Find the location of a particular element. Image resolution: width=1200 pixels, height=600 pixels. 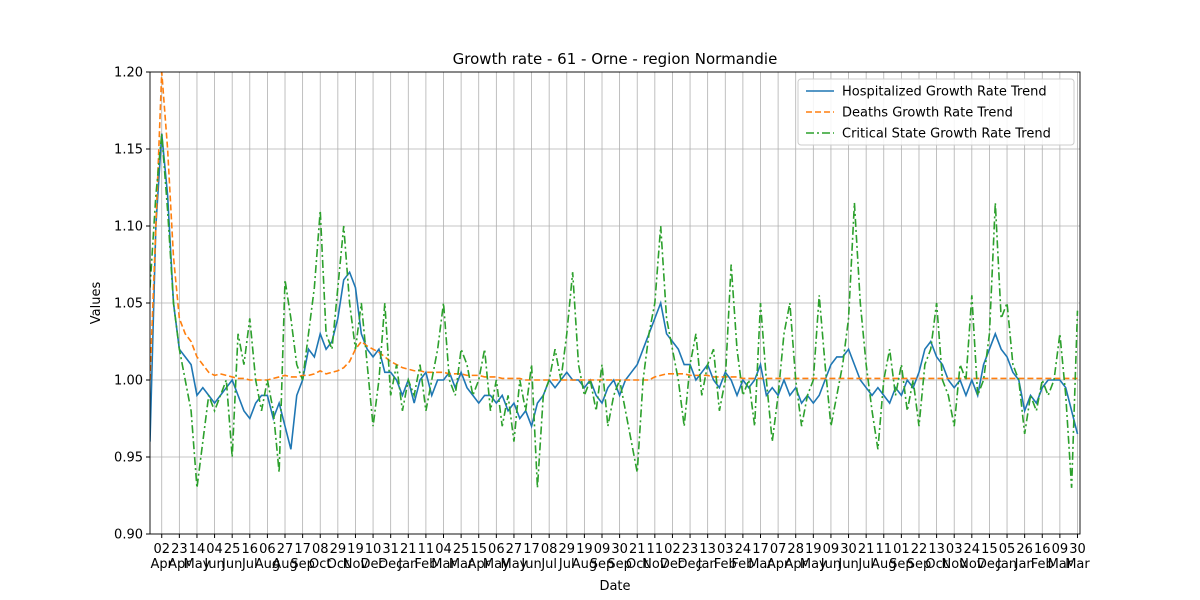

x-tick-label: 15 Apr is located at coordinates (478, 557).